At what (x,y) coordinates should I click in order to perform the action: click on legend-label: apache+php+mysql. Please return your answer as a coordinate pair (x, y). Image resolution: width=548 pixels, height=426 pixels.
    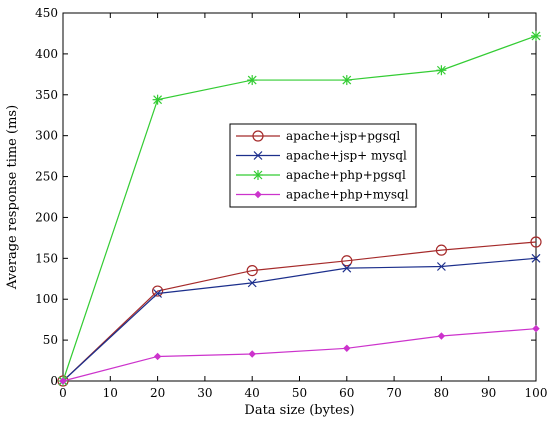
    Looking at the image, I should click on (347, 195).